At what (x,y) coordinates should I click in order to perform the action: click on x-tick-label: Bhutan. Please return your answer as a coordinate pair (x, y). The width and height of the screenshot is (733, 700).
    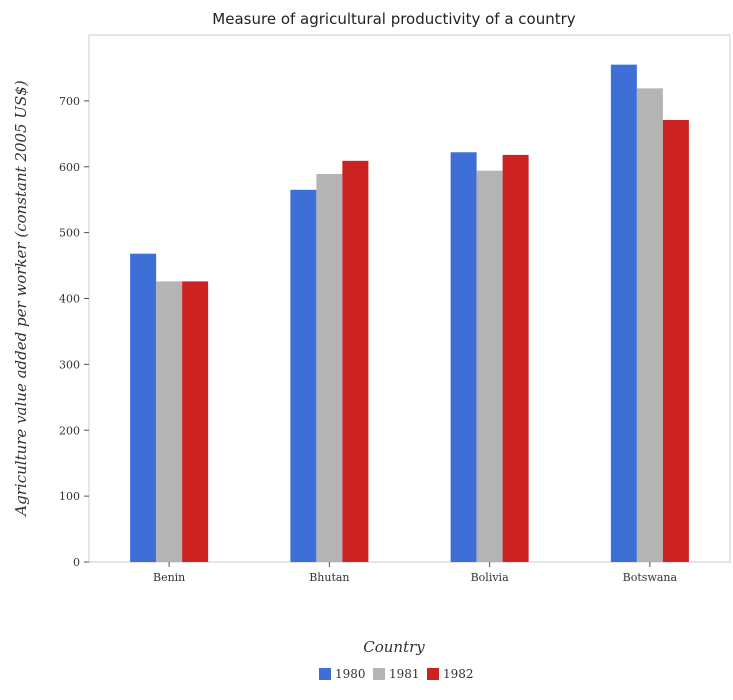
    Looking at the image, I should click on (329, 577).